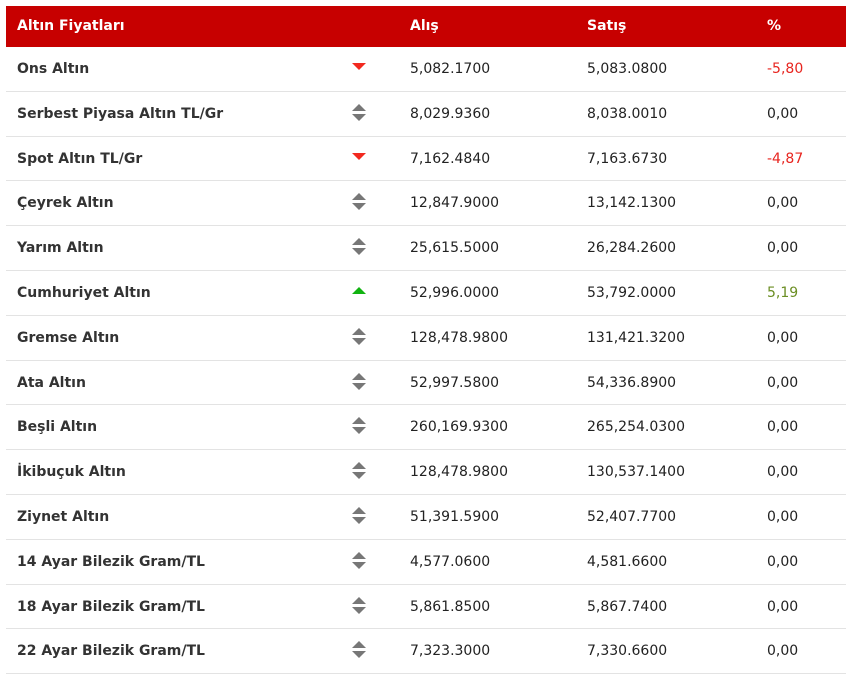 Image resolution: width=850 pixels, height=676 pixels. I want to click on table-header: Altın Fiyatları Alış Satış %, so click(426, 26).